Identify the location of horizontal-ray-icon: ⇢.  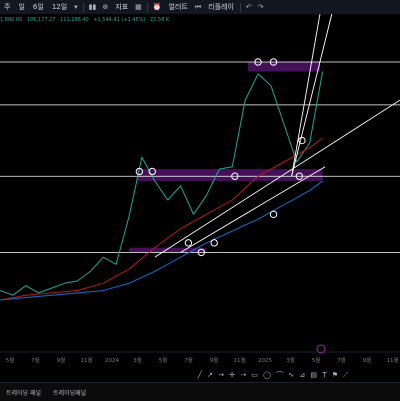
(243, 375).